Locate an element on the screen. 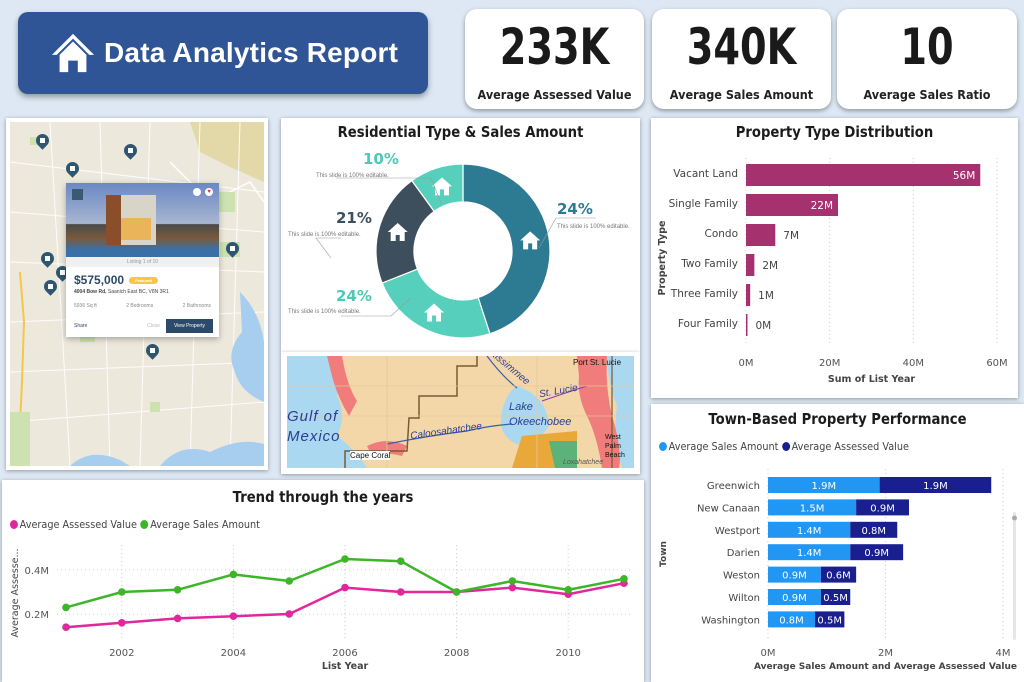 This screenshot has width=1024, height=682. garage-home-icon is located at coordinates (397, 232).